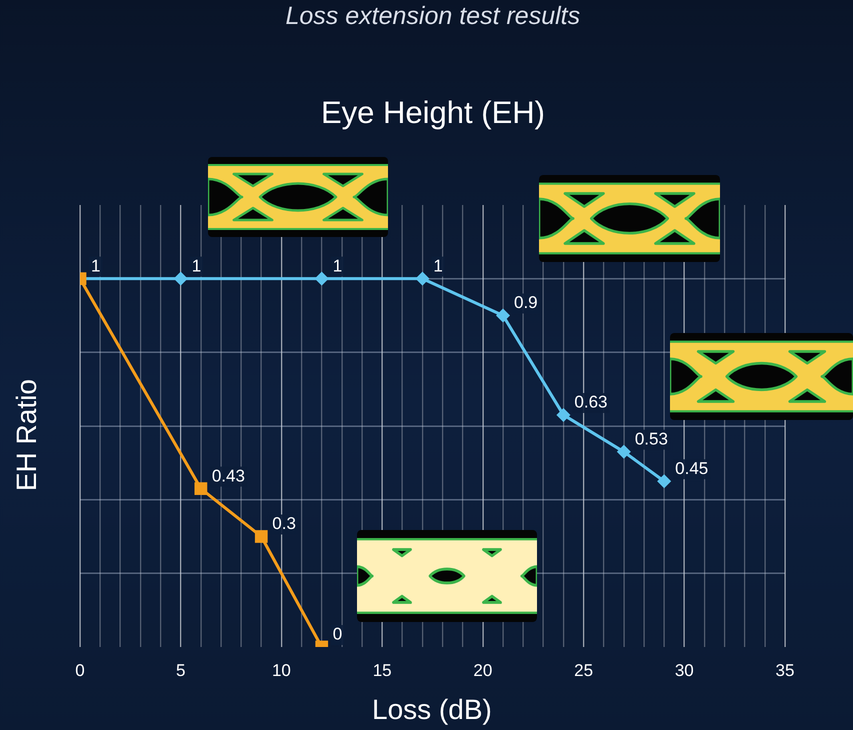  I want to click on x-tick-label: 0, so click(80, 670).